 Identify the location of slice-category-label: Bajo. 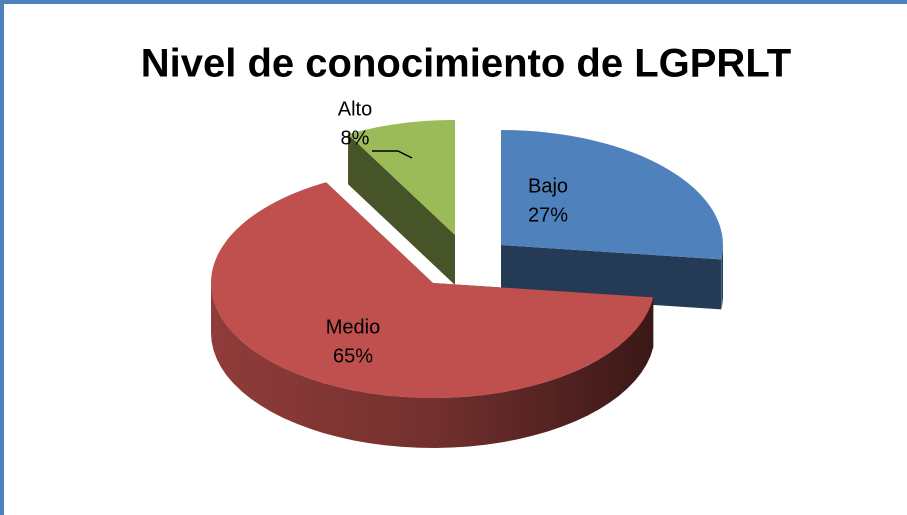
(548, 186).